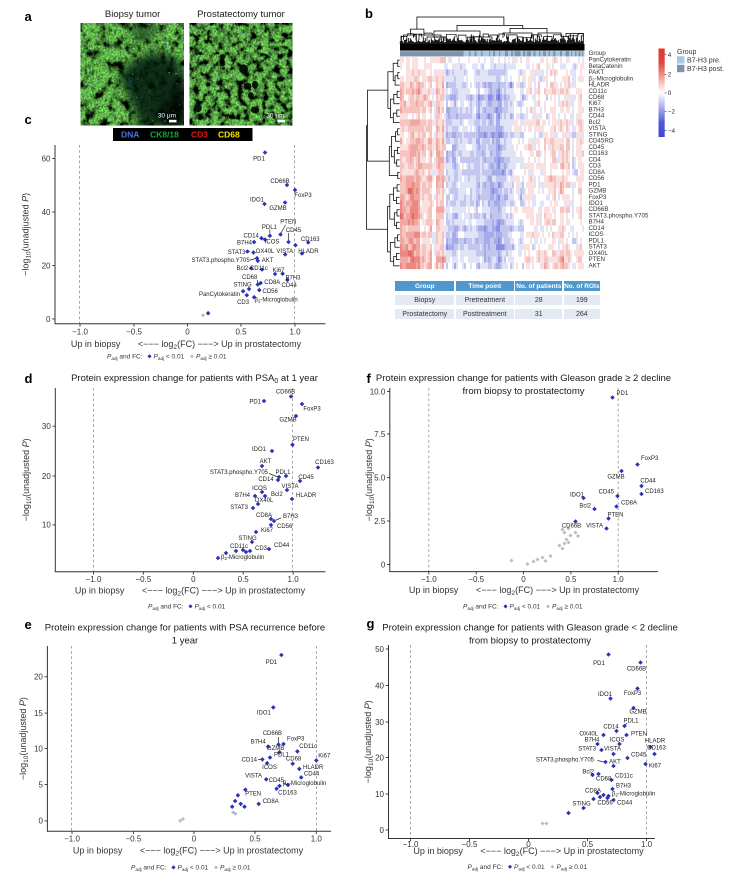 The height and width of the screenshot is (882, 730). I want to click on svg-text: VISTA,, so click(285, 252).